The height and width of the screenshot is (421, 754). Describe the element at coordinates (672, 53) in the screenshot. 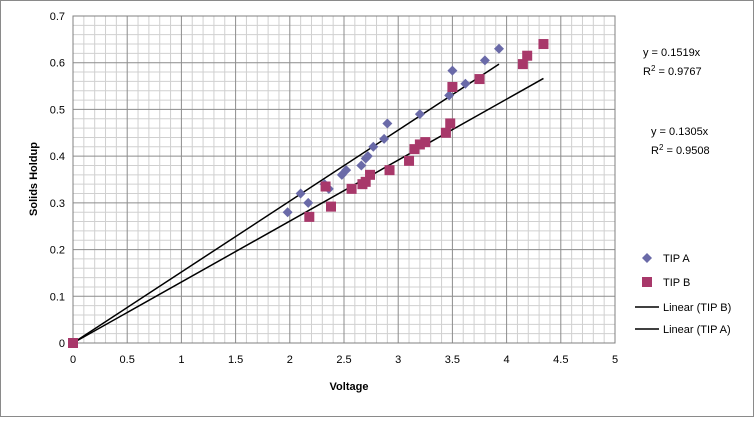

I see `equation-tip-a-formula: y = 0.1519x` at that location.